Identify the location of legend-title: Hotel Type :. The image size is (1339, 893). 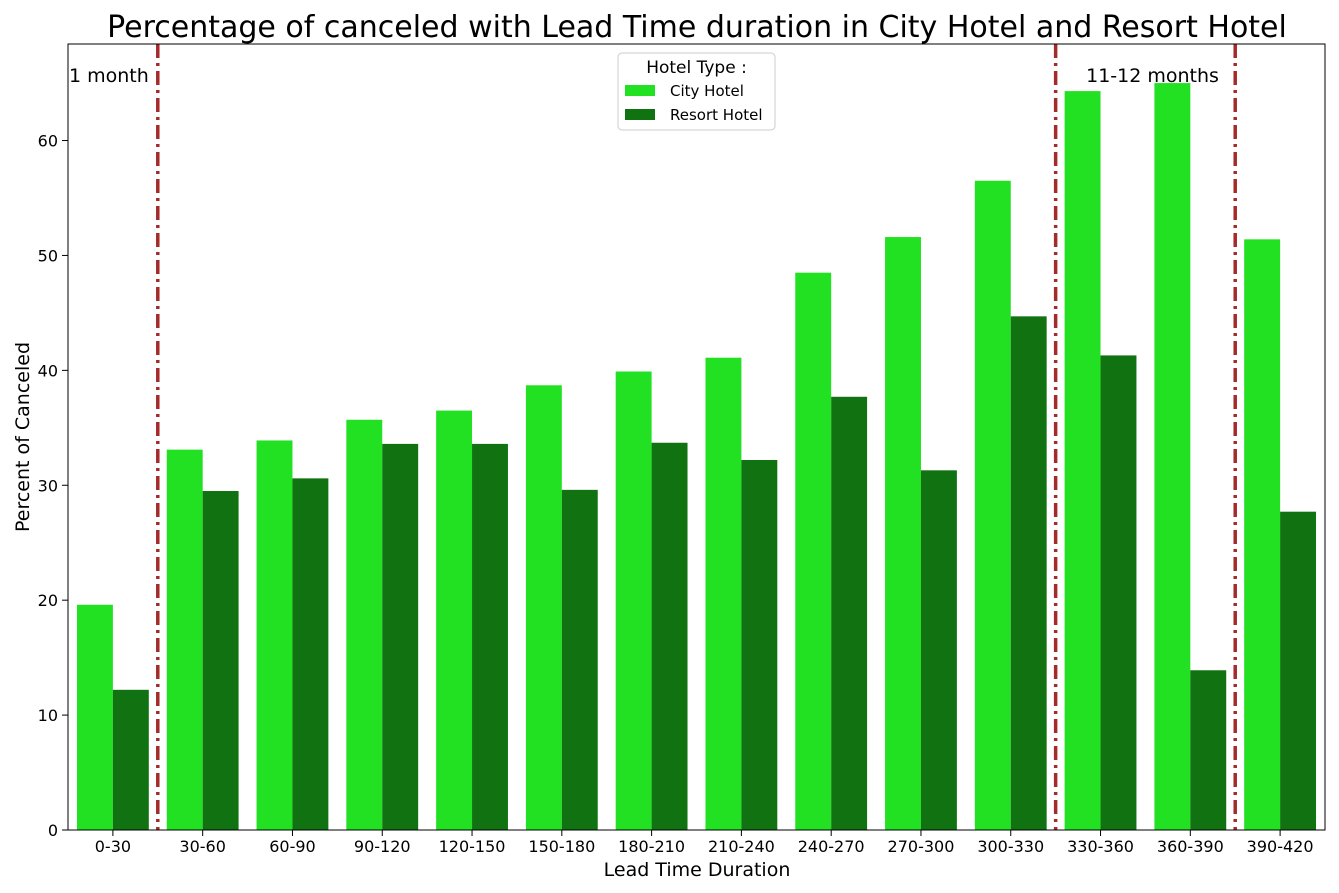
(696, 68).